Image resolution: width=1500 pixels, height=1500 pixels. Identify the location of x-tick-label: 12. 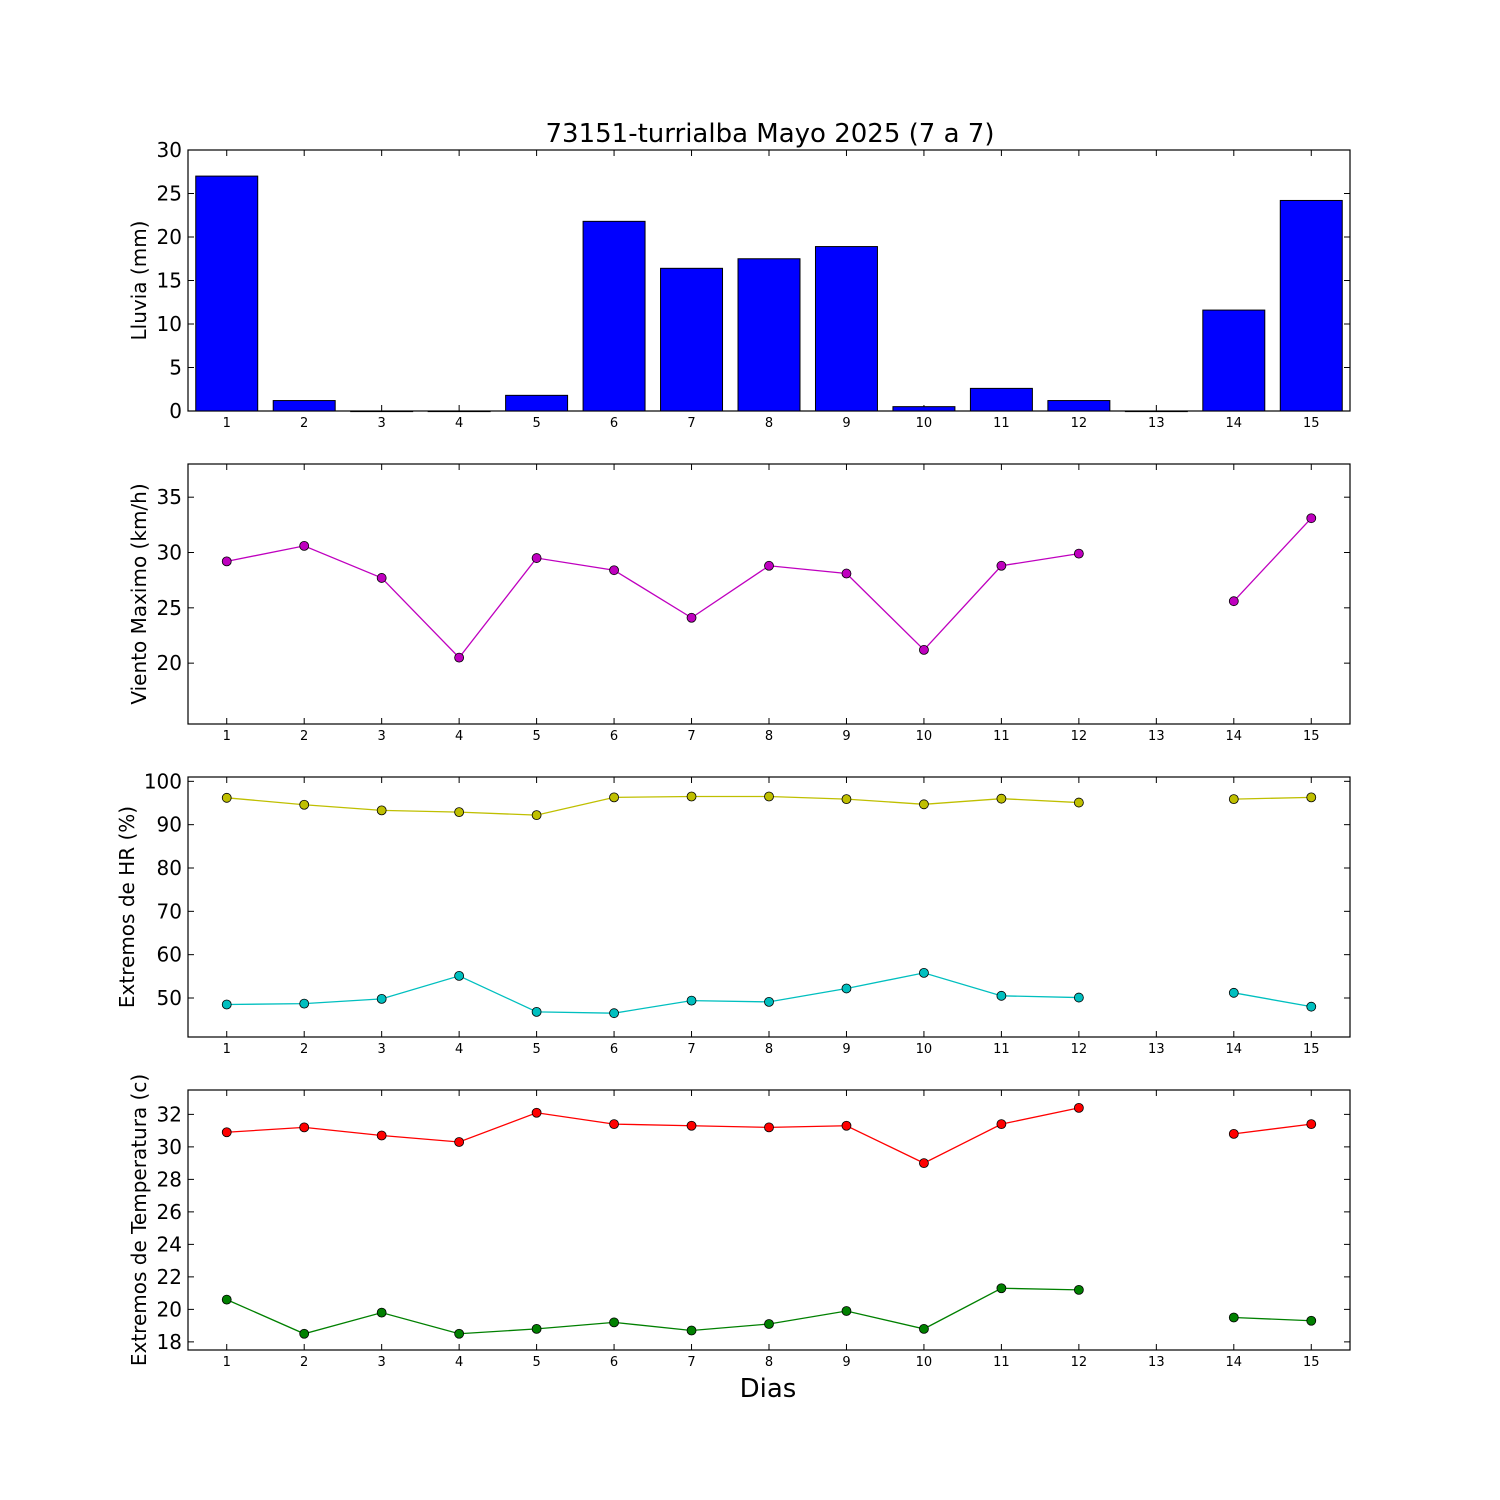
(1079, 423).